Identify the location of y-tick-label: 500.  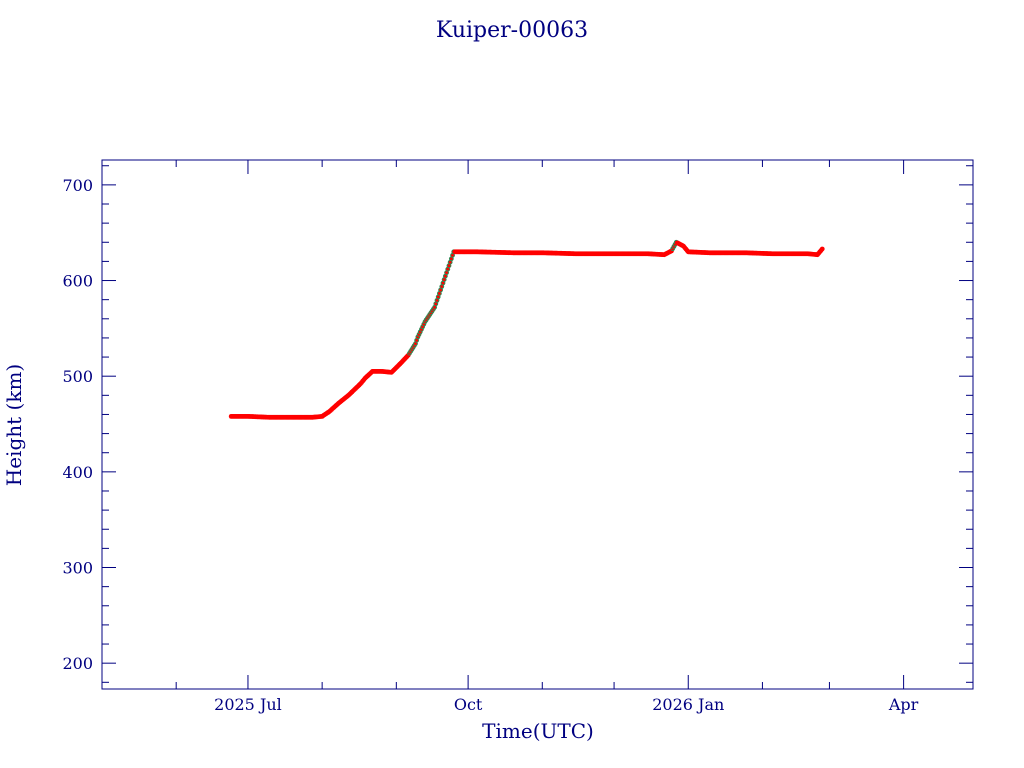
(77, 376).